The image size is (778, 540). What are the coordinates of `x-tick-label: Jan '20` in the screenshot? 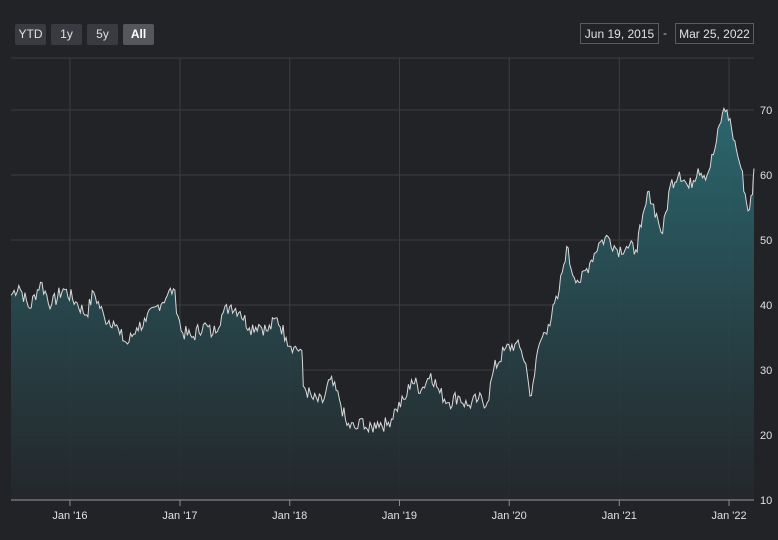 It's located at (509, 516).